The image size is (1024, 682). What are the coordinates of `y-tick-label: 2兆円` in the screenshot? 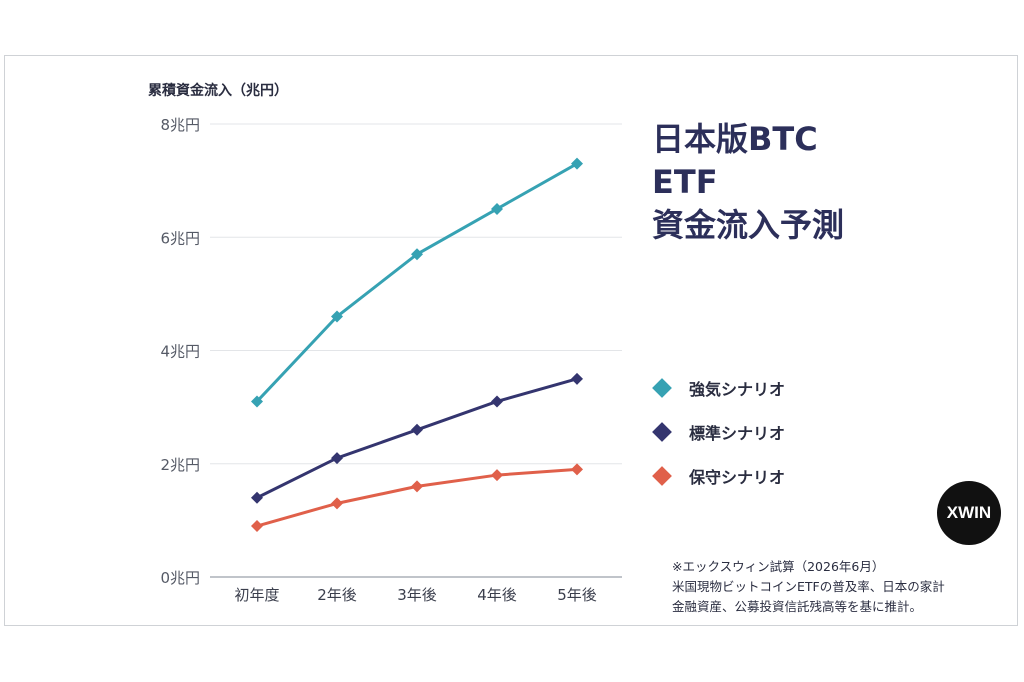 It's located at (180, 465).